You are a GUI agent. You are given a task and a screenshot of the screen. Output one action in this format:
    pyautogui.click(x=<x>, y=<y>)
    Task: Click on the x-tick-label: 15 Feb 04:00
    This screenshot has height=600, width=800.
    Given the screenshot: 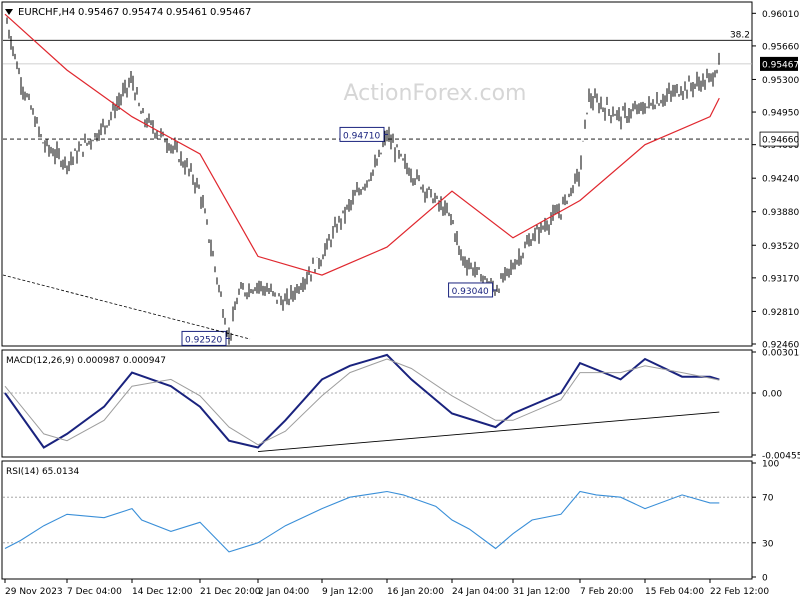 What is the action you would take?
    pyautogui.click(x=674, y=592)
    